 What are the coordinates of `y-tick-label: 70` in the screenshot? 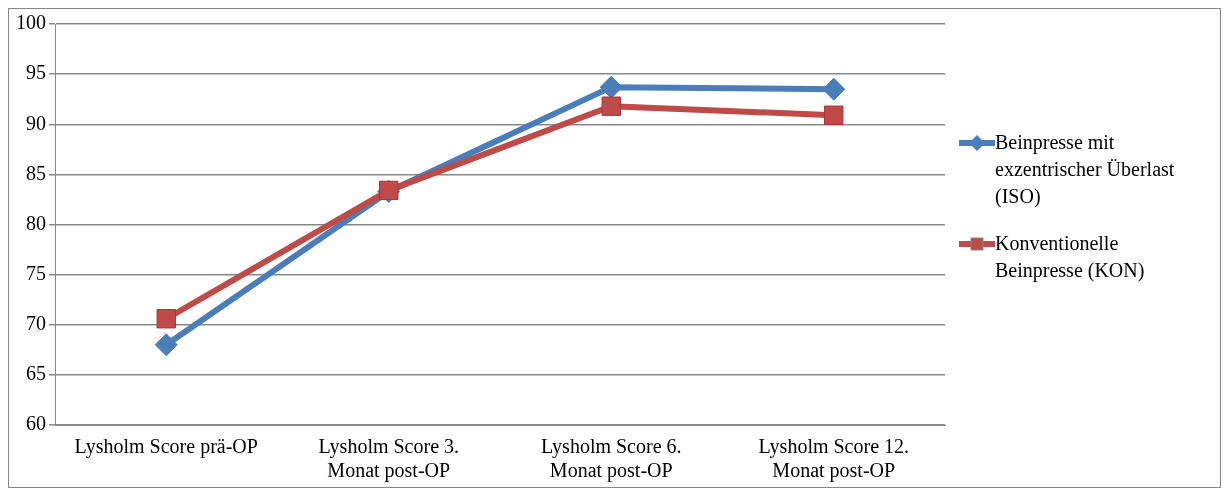 It's located at (36, 323).